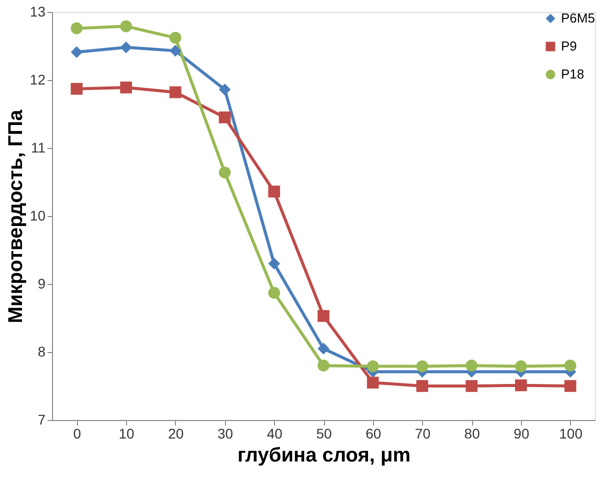  I want to click on legend-label: Р9, so click(569, 46).